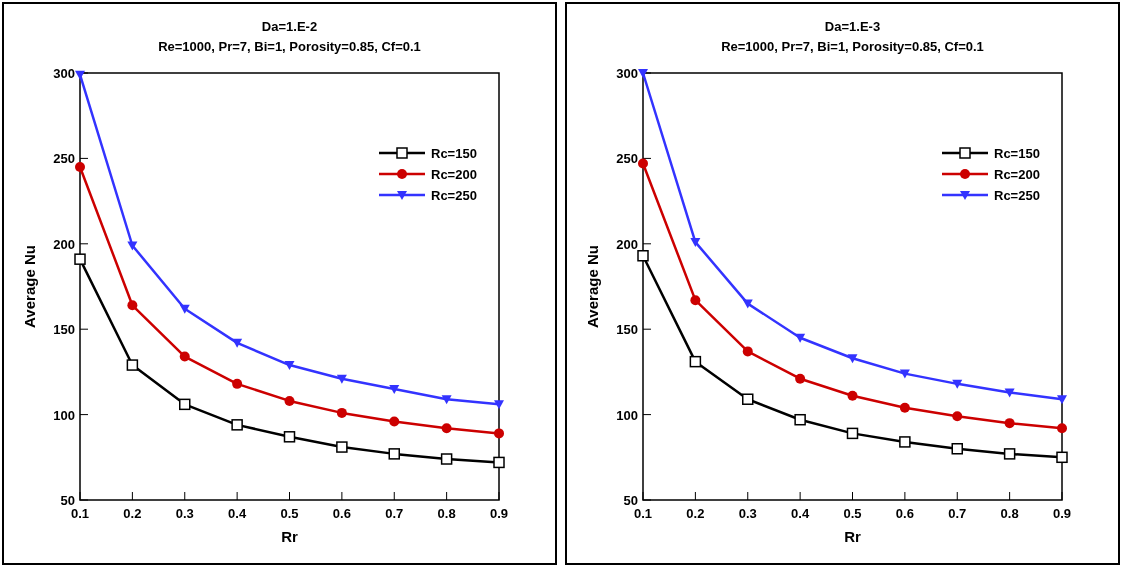  I want to click on chart-title: Da=1.E-2, so click(289, 26).